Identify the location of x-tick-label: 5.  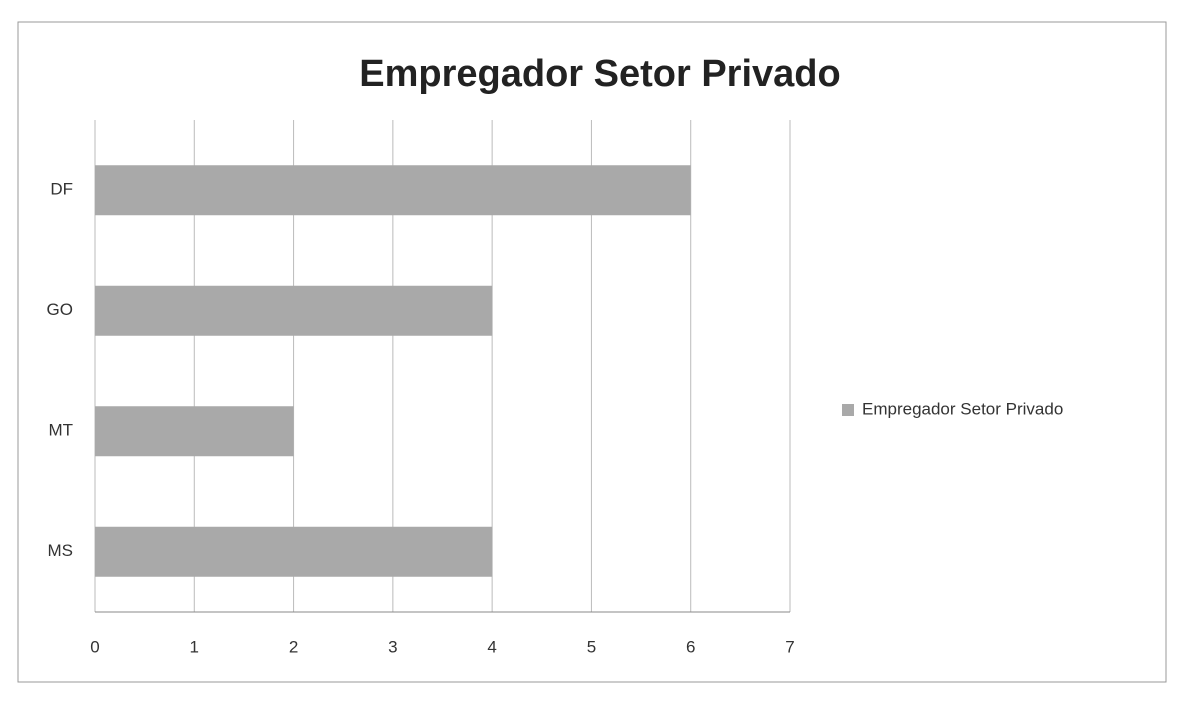
(591, 646).